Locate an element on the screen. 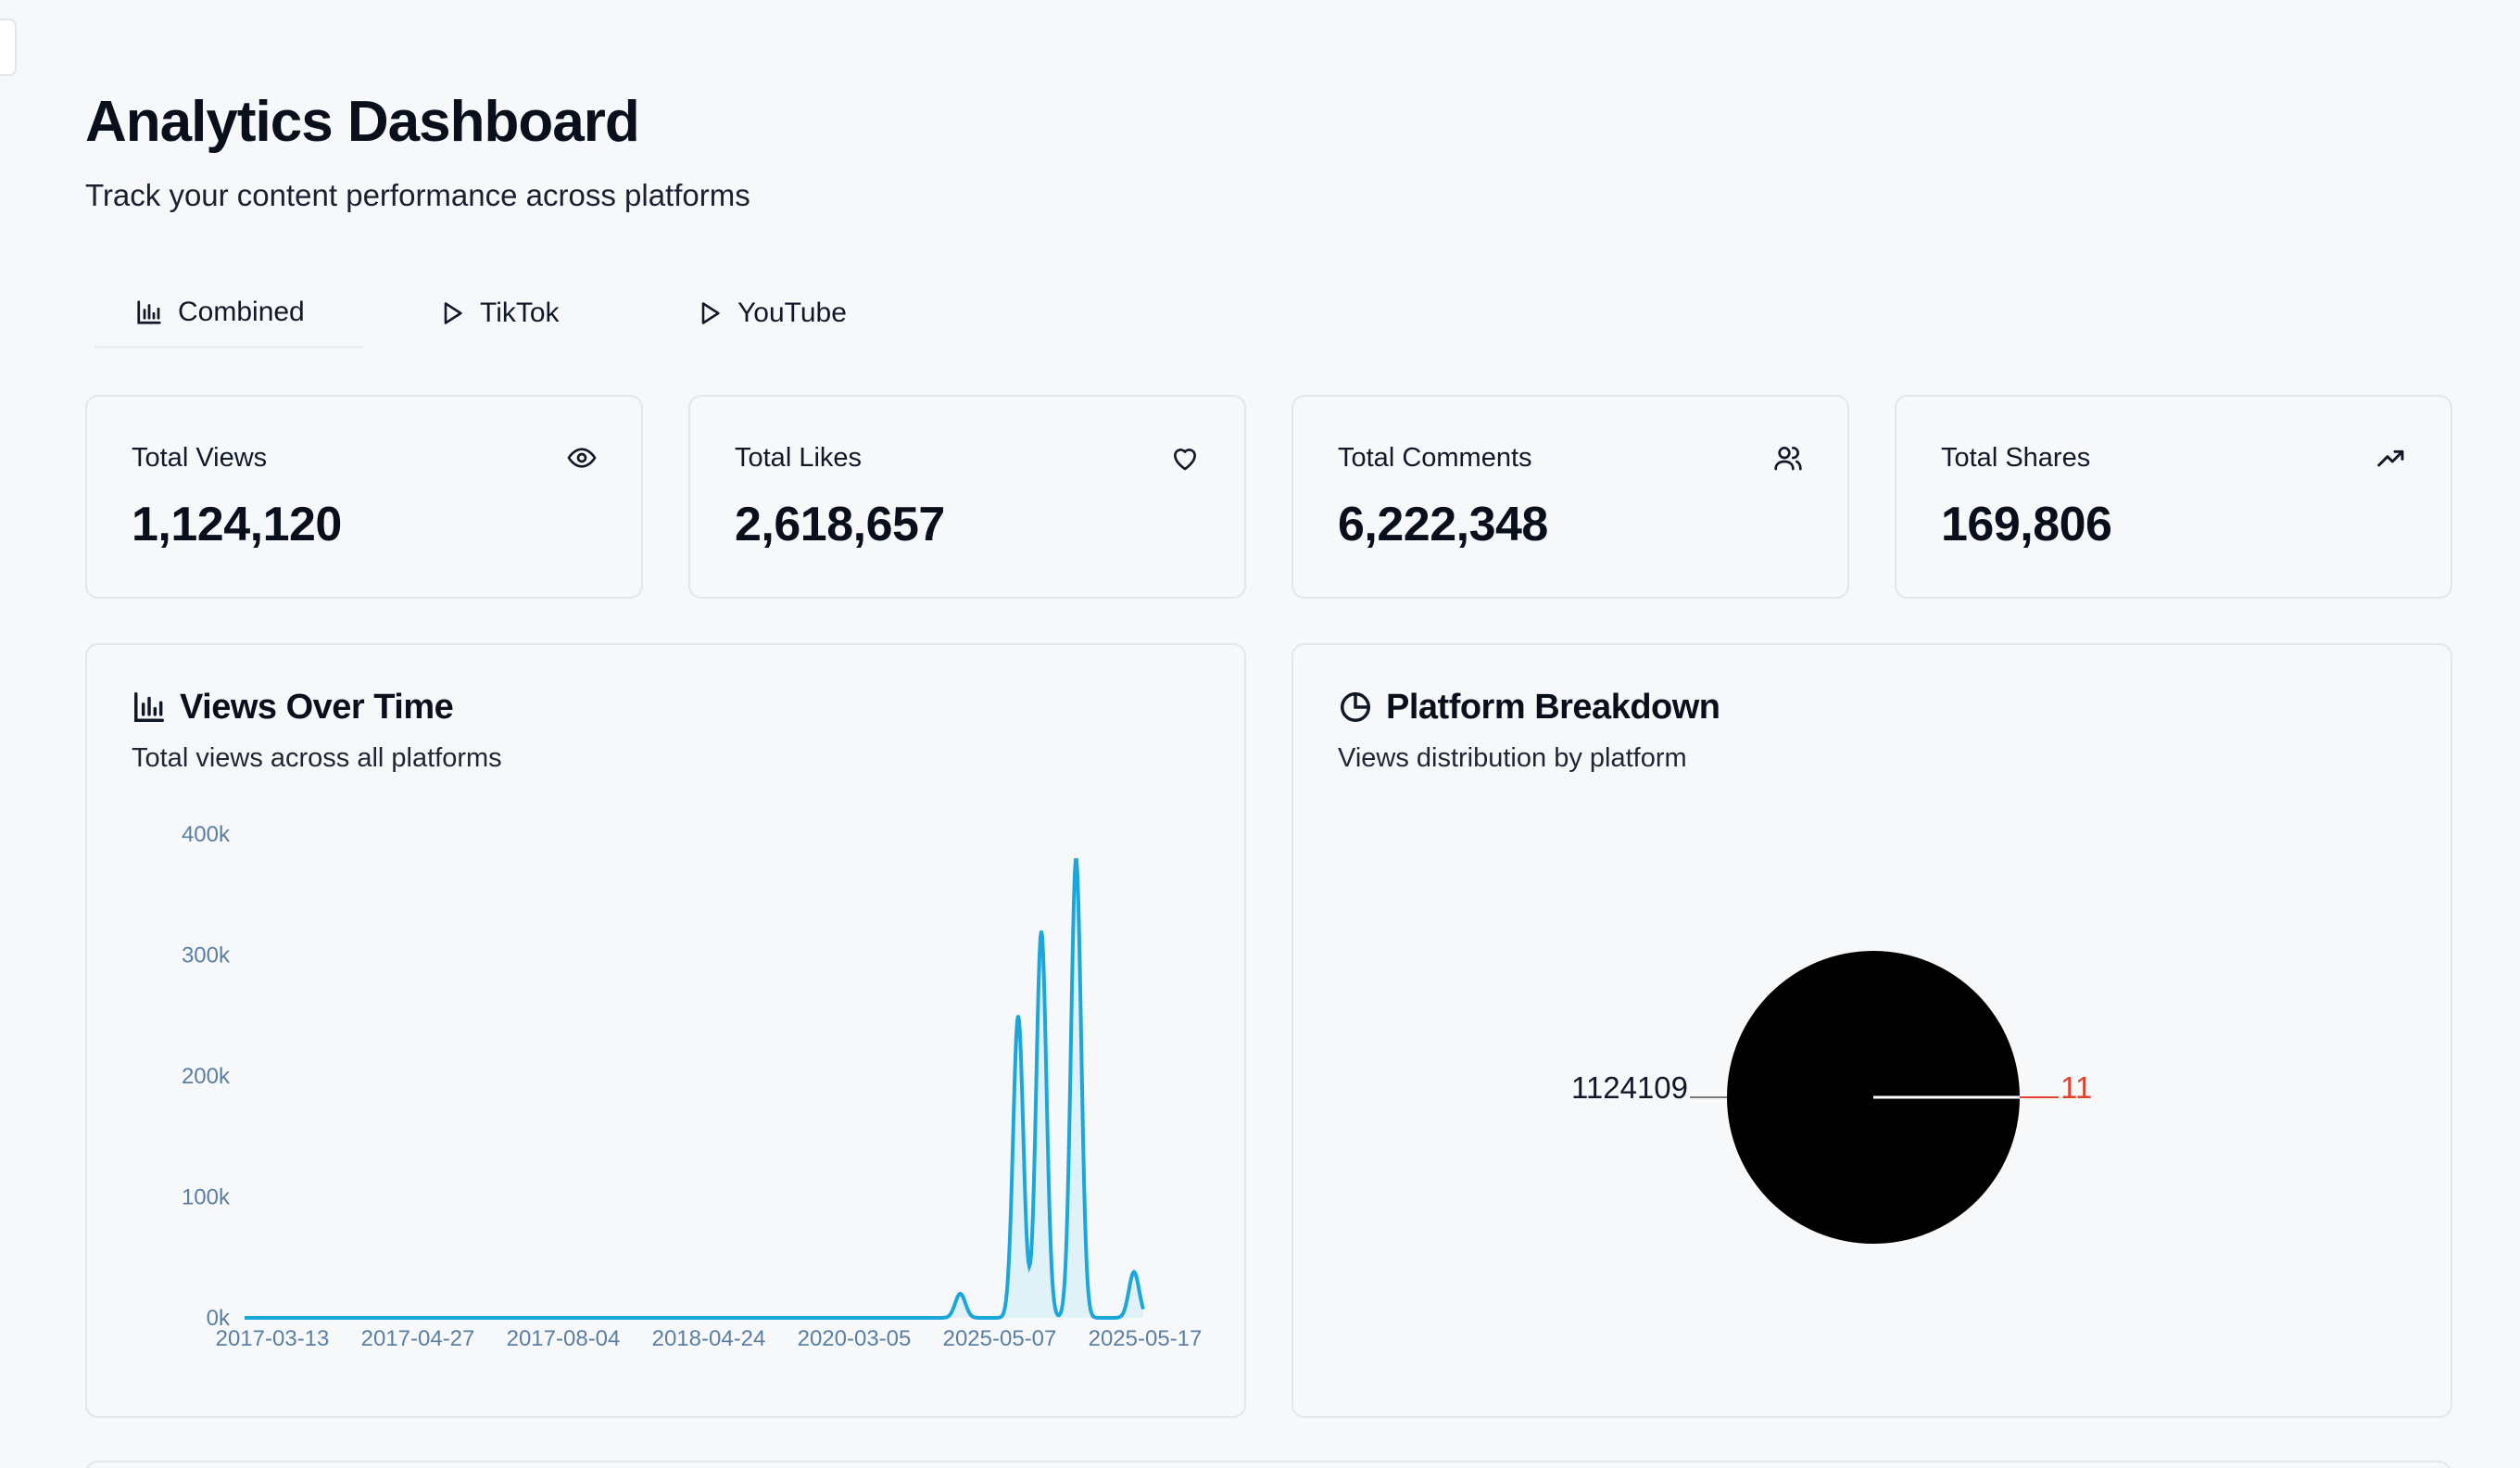 The width and height of the screenshot is (2520, 1468). stat-value: 169,806 is located at coordinates (2026, 524).